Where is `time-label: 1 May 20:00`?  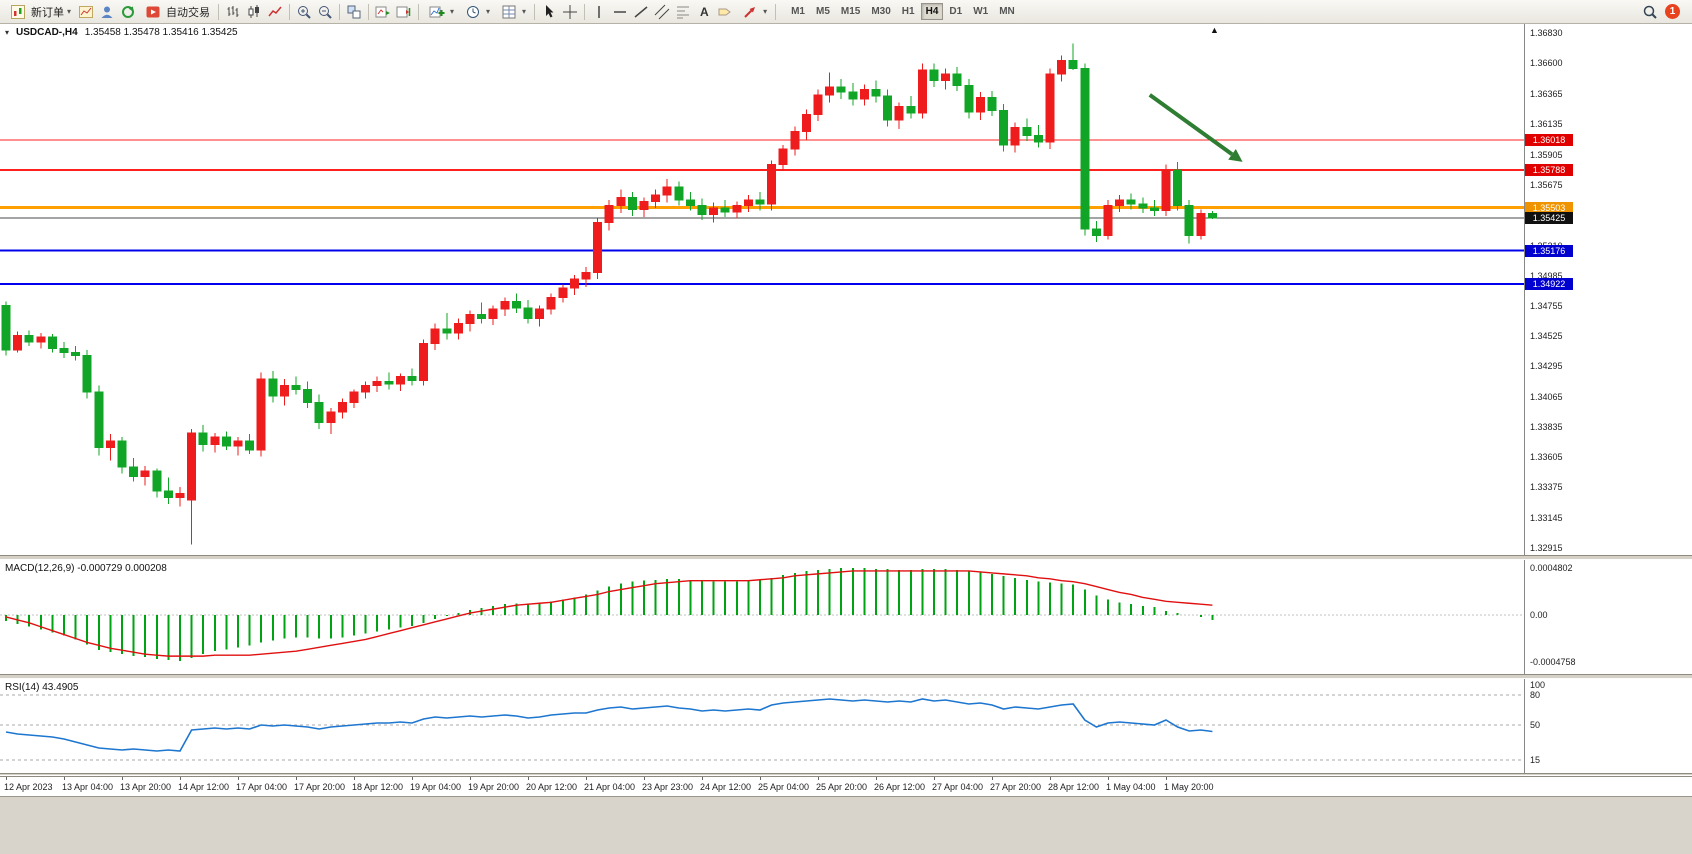 time-label: 1 May 20:00 is located at coordinates (1189, 787).